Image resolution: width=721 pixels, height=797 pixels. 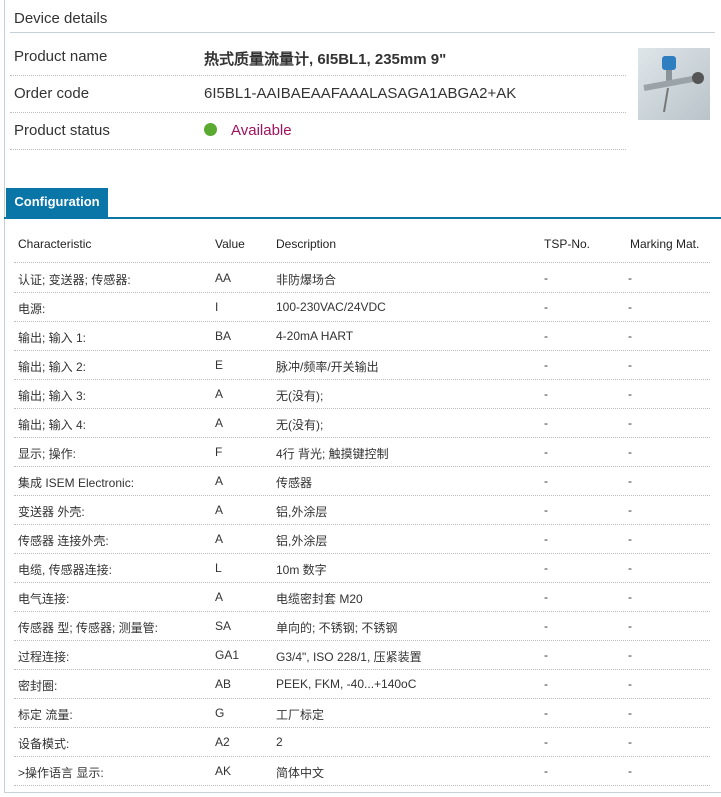 I want to click on cell-characteristic: 输出; 输入 4:, so click(x=52, y=425).